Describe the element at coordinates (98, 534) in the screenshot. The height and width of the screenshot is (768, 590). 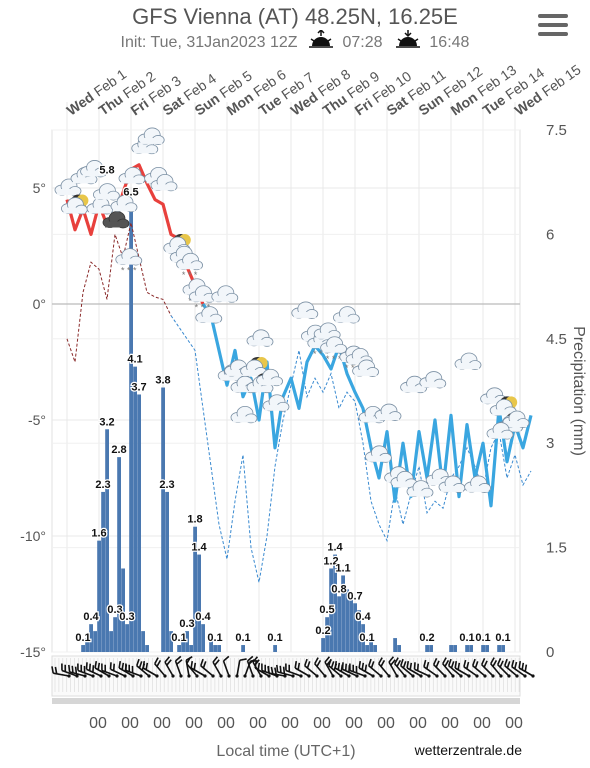
I see `precip-value-label: 1.6` at that location.